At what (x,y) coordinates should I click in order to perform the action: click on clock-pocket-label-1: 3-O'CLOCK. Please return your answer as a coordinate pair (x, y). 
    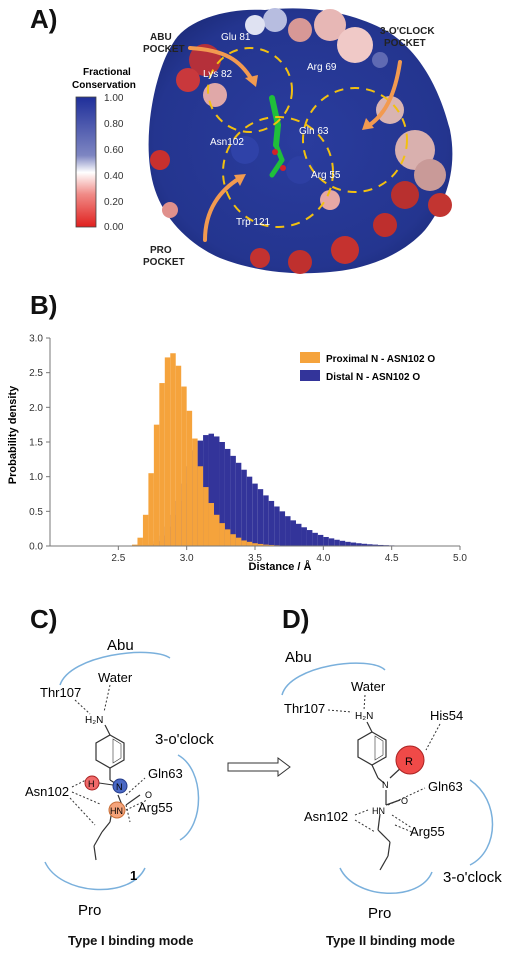
    Looking at the image, I should click on (407, 31).